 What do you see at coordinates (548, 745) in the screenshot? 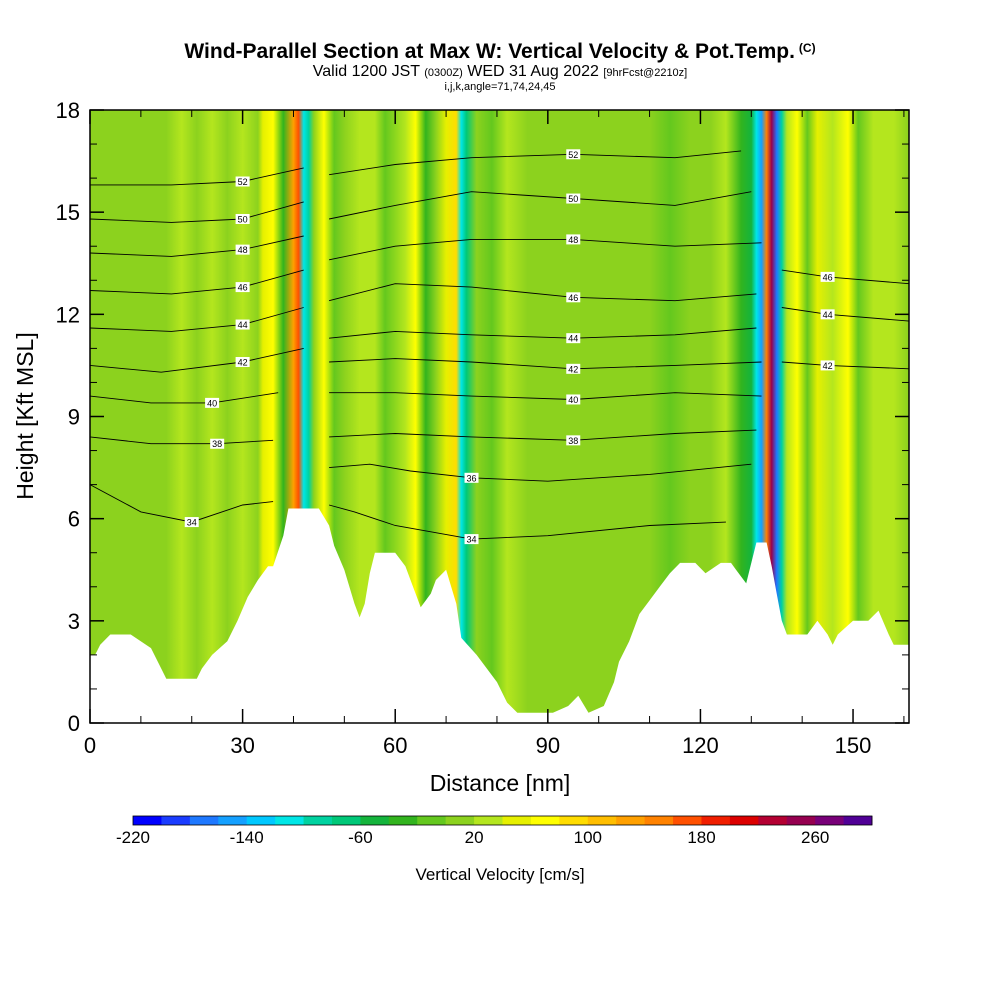
I see `x-tick-label: 90` at bounding box center [548, 745].